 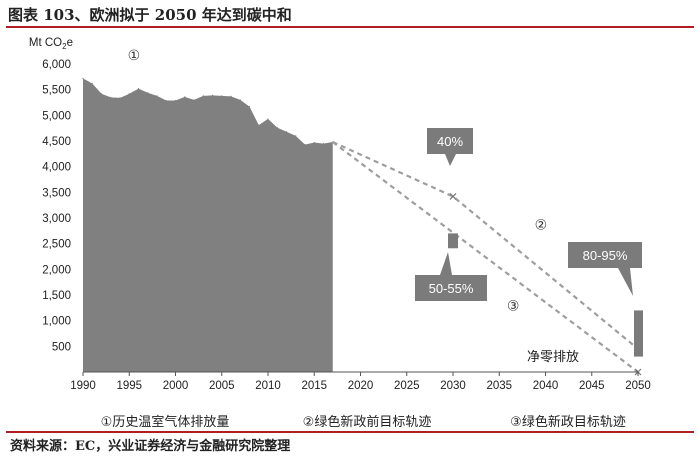 What do you see at coordinates (56, 322) in the screenshot?
I see `y-tick-label: 1,000` at bounding box center [56, 322].